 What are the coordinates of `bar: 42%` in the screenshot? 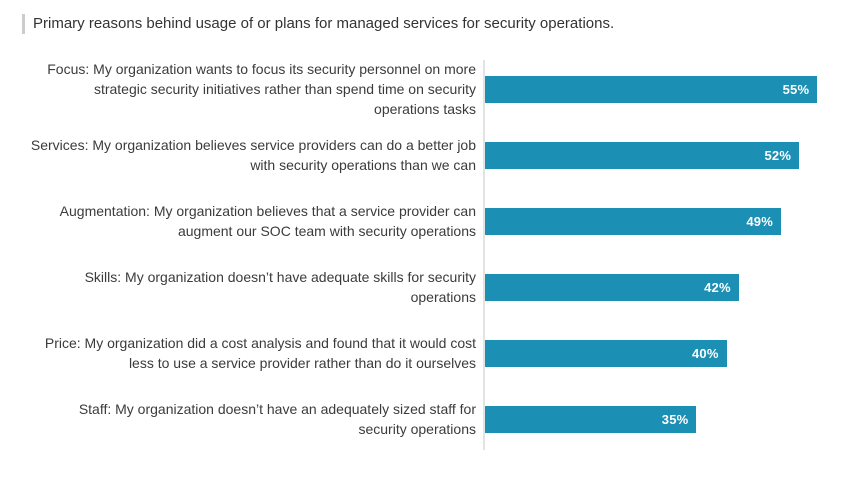 It's located at (612, 287).